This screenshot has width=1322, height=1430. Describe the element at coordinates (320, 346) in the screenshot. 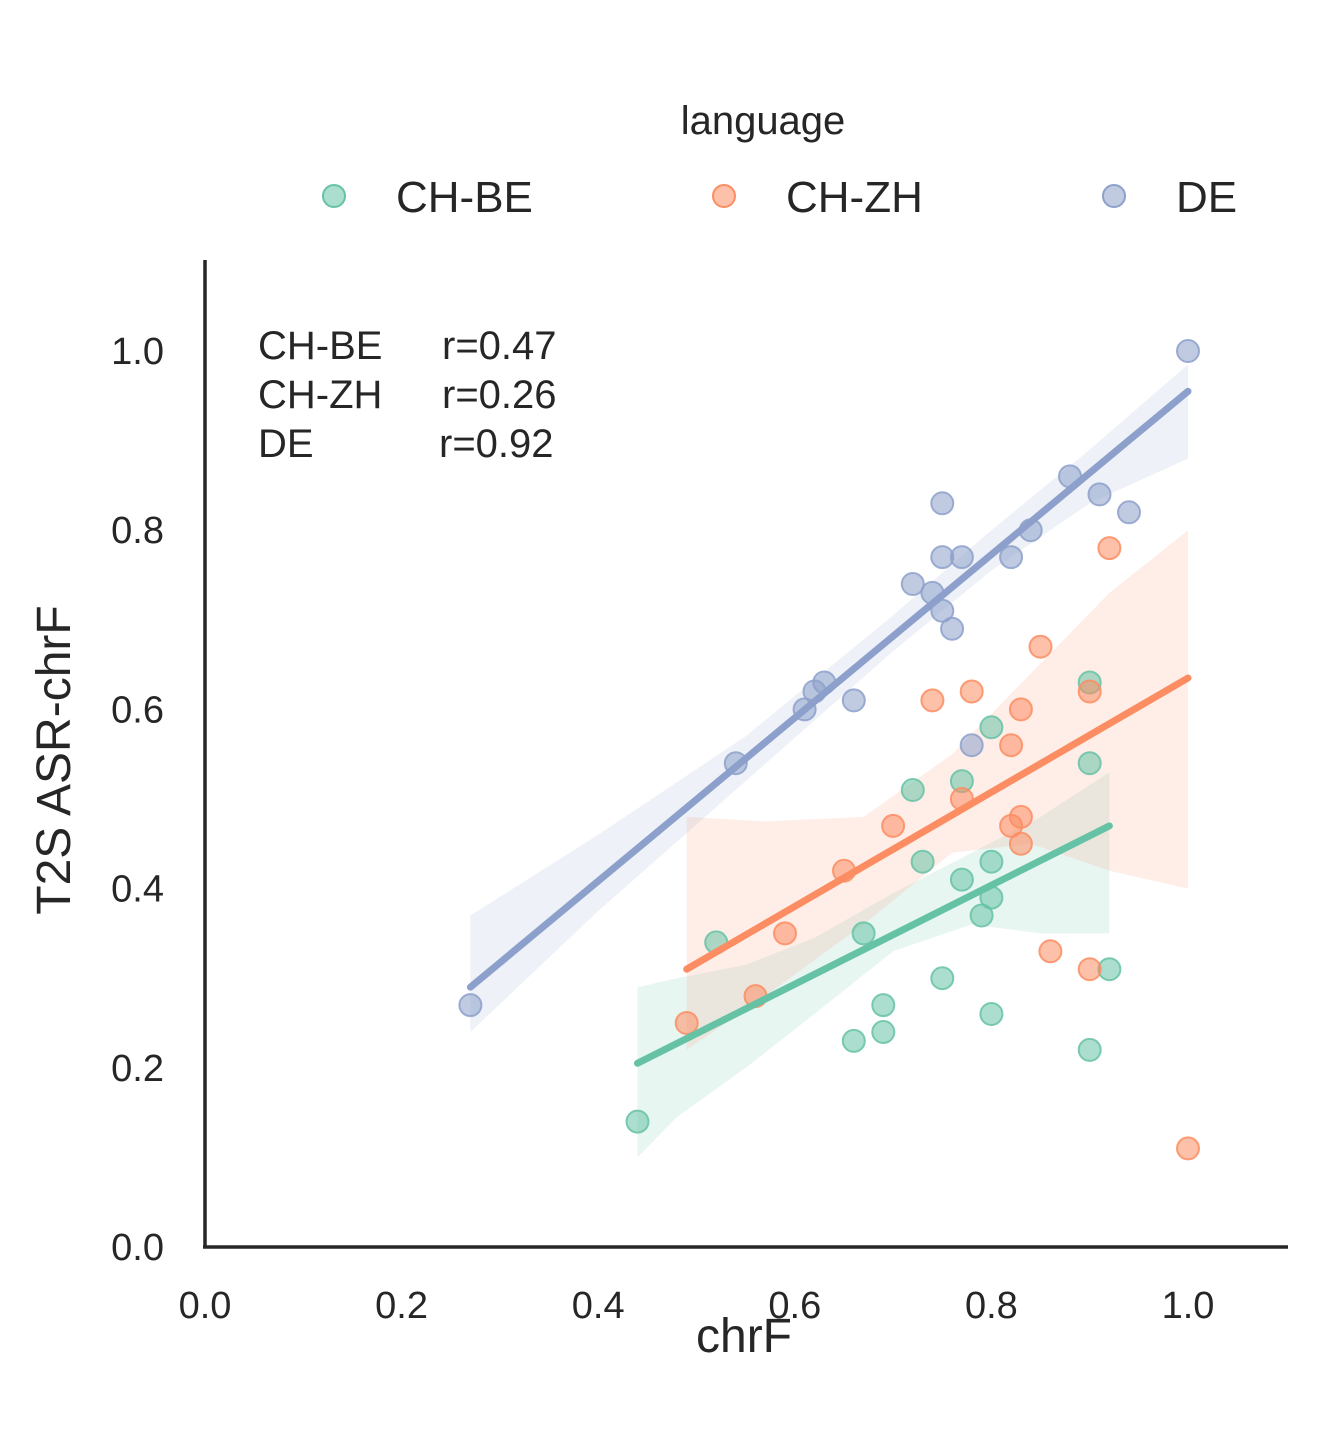

I see `annotation-label-ch-be: CH-BE` at that location.